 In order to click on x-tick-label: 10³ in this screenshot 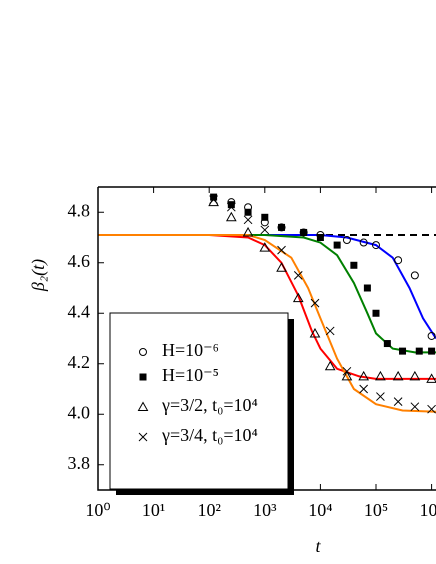, I will do `click(265, 510)`.